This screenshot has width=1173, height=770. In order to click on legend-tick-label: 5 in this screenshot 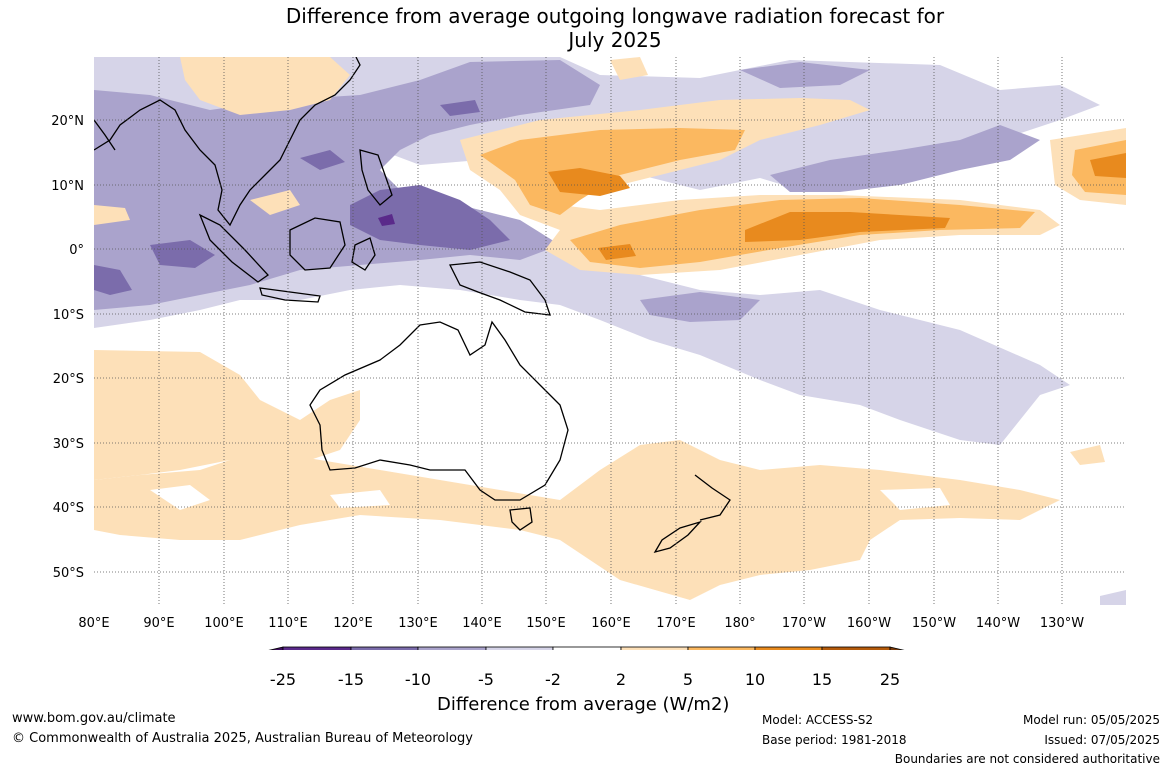, I will do `click(688, 679)`.